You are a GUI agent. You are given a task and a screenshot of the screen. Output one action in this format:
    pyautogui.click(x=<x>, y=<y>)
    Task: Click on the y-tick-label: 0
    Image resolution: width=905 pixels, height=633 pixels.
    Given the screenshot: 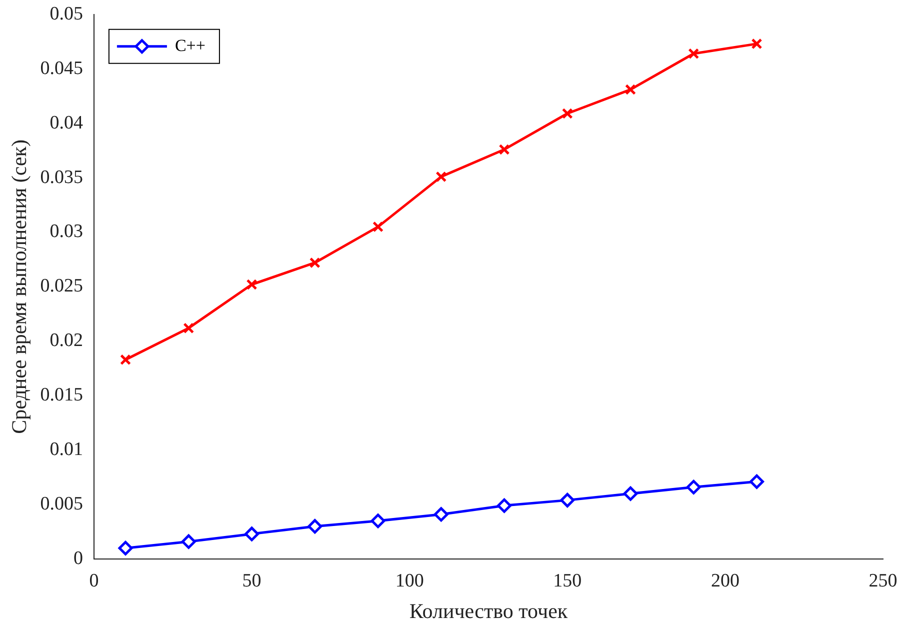 What is the action you would take?
    pyautogui.click(x=78, y=558)
    